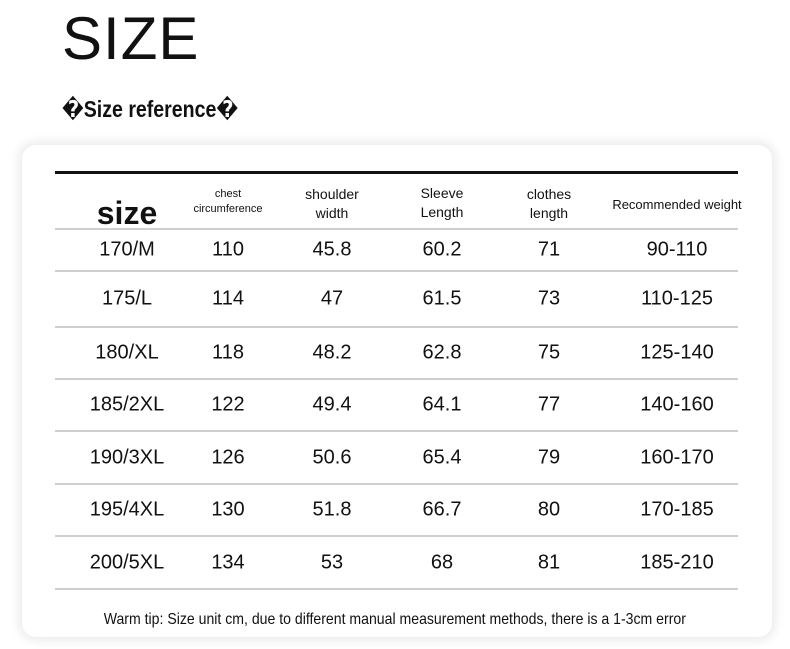  What do you see at coordinates (228, 509) in the screenshot?
I see `cell: 130` at bounding box center [228, 509].